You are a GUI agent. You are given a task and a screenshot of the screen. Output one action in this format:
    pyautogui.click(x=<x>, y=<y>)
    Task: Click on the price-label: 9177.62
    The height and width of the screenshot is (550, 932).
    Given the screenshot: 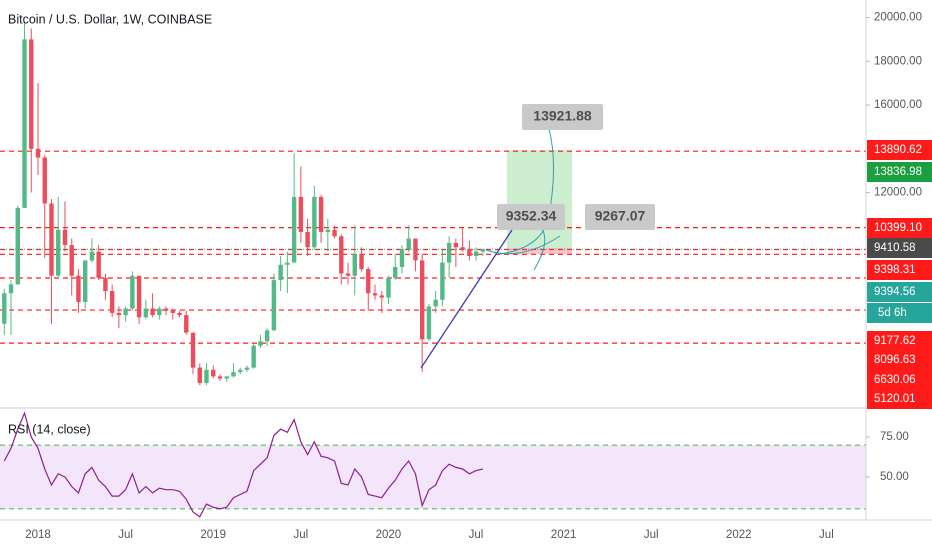 What is the action you would take?
    pyautogui.click(x=895, y=341)
    